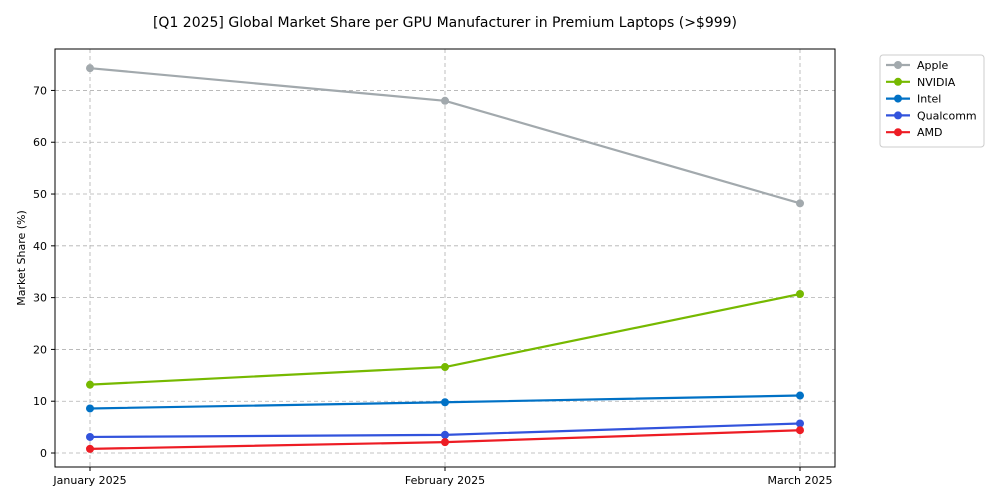 The height and width of the screenshot is (503, 1000). What do you see at coordinates (40, 90) in the screenshot?
I see `y-tick-label: 70` at bounding box center [40, 90].